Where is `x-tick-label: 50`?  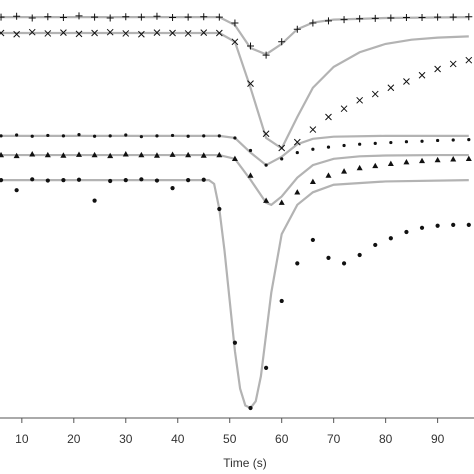
x-tick-label: 50 is located at coordinates (230, 439).